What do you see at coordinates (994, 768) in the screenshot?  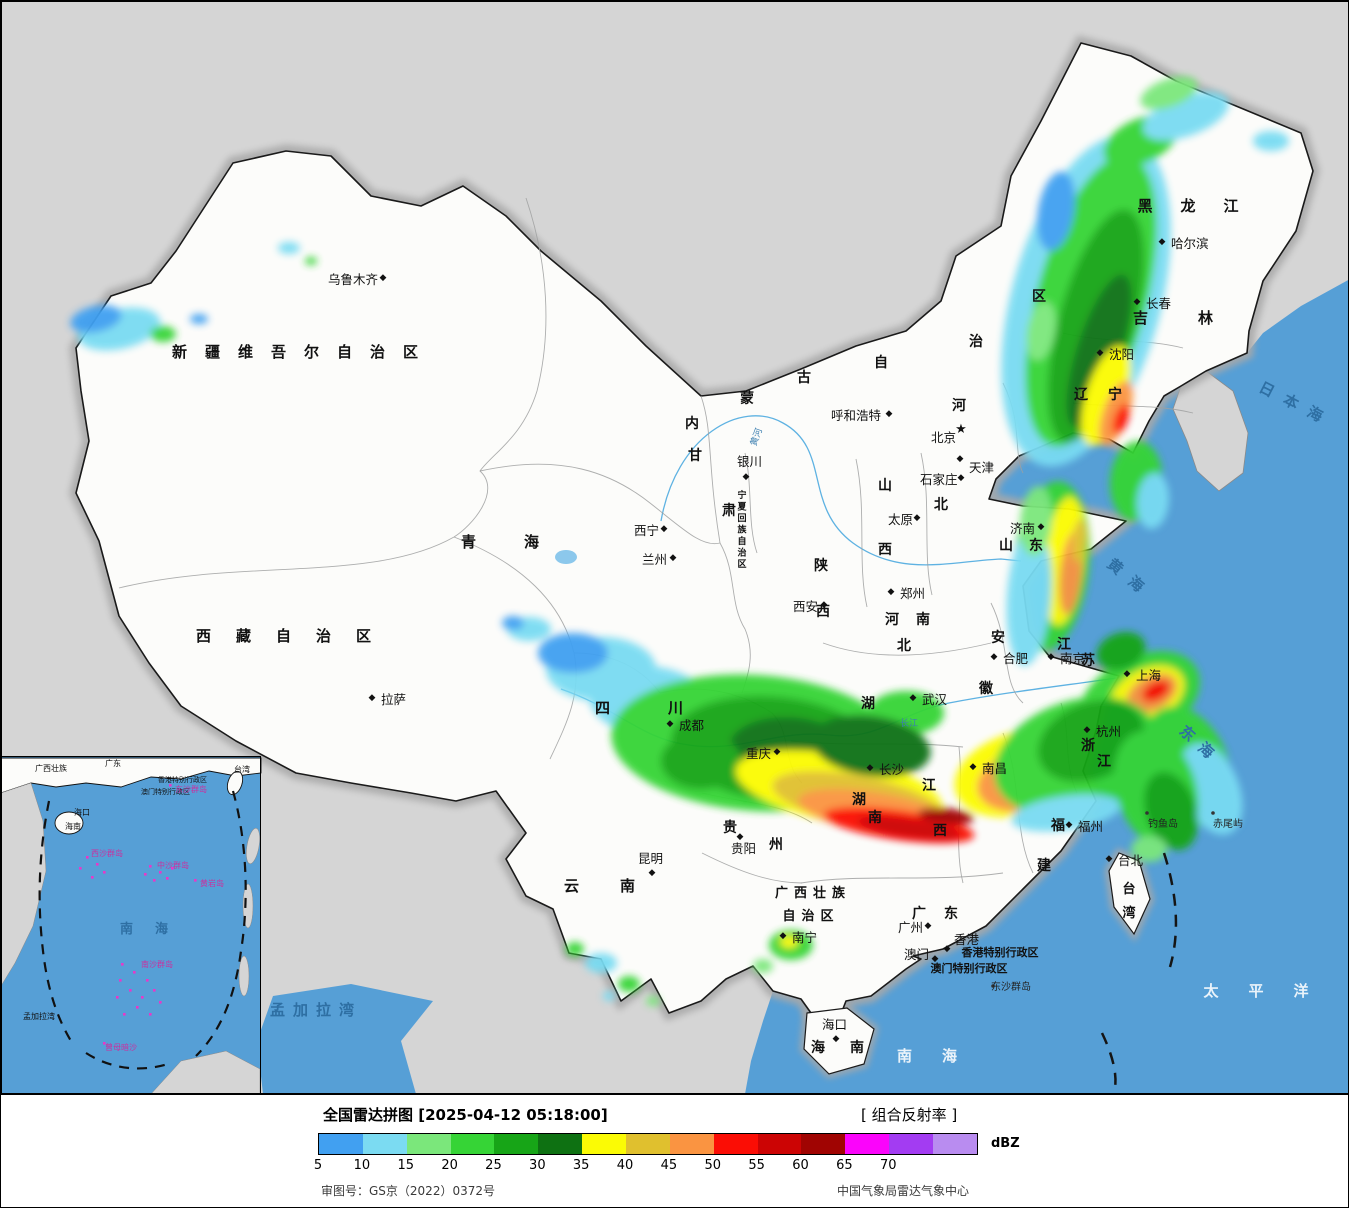 I see `city-label: 南昌` at bounding box center [994, 768].